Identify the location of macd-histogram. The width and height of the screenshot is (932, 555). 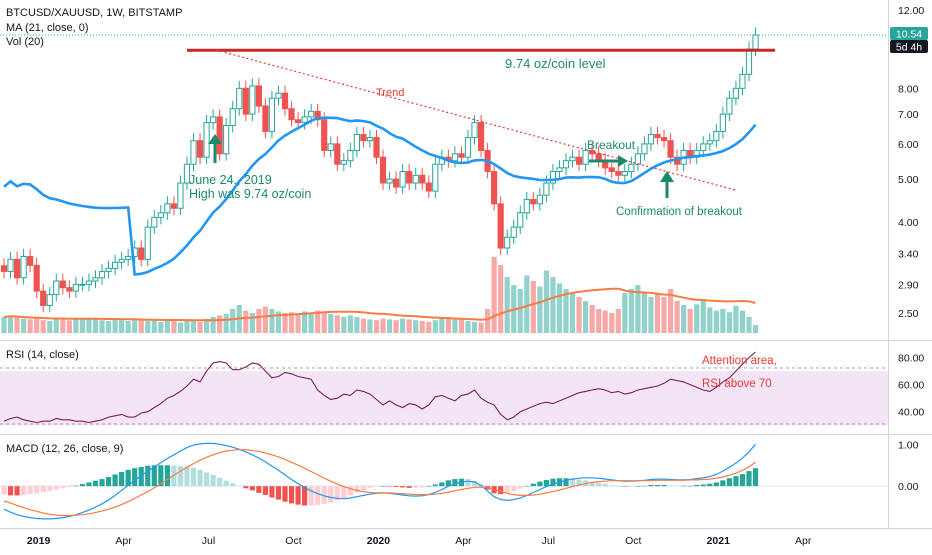
(380, 485).